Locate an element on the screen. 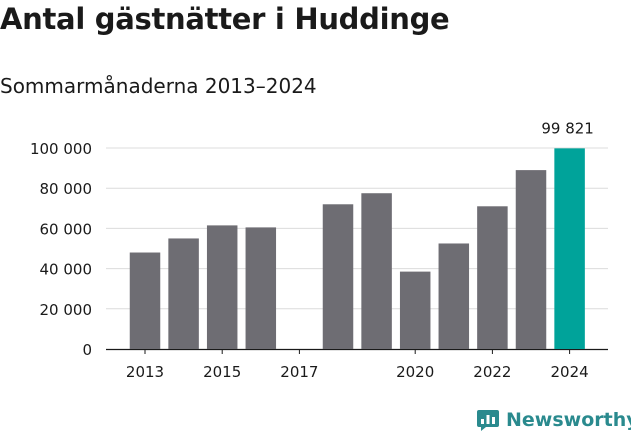 This screenshot has height=439, width=631. bar-2018 is located at coordinates (338, 276).